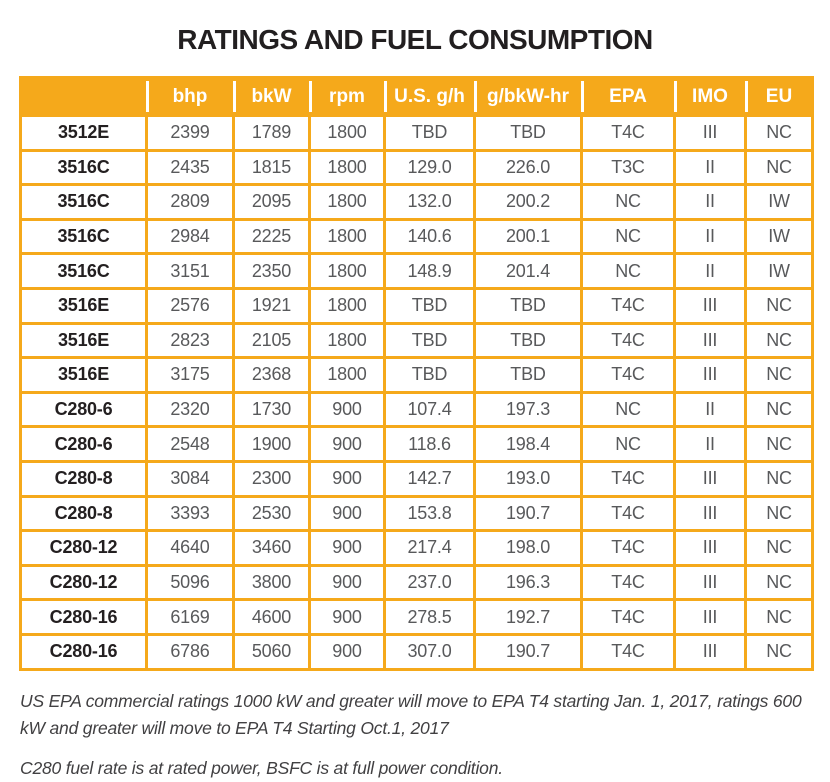  Describe the element at coordinates (779, 271) in the screenshot. I see `cell-eu: IW` at that location.